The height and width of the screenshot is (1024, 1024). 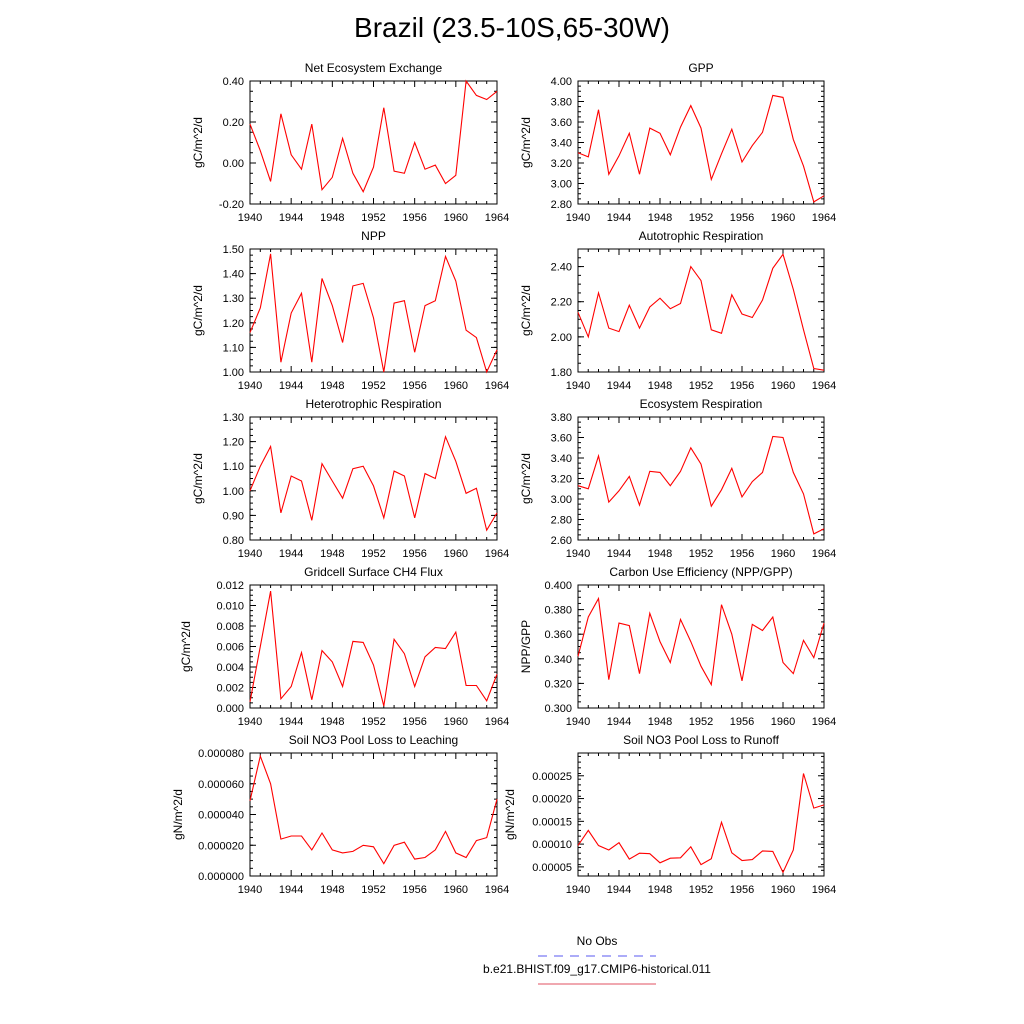 I want to click on y-tick-label: 0.006, so click(x=230, y=648).